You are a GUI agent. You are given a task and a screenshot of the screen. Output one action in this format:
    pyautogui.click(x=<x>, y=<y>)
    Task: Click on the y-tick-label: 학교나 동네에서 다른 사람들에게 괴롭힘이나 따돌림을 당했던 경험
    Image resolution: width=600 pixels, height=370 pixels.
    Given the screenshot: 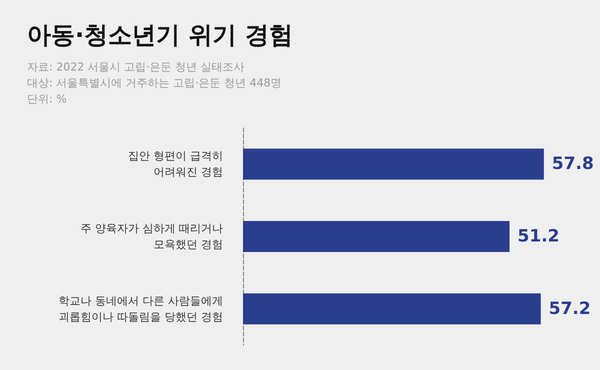 What is the action you would take?
    pyautogui.click(x=140, y=309)
    